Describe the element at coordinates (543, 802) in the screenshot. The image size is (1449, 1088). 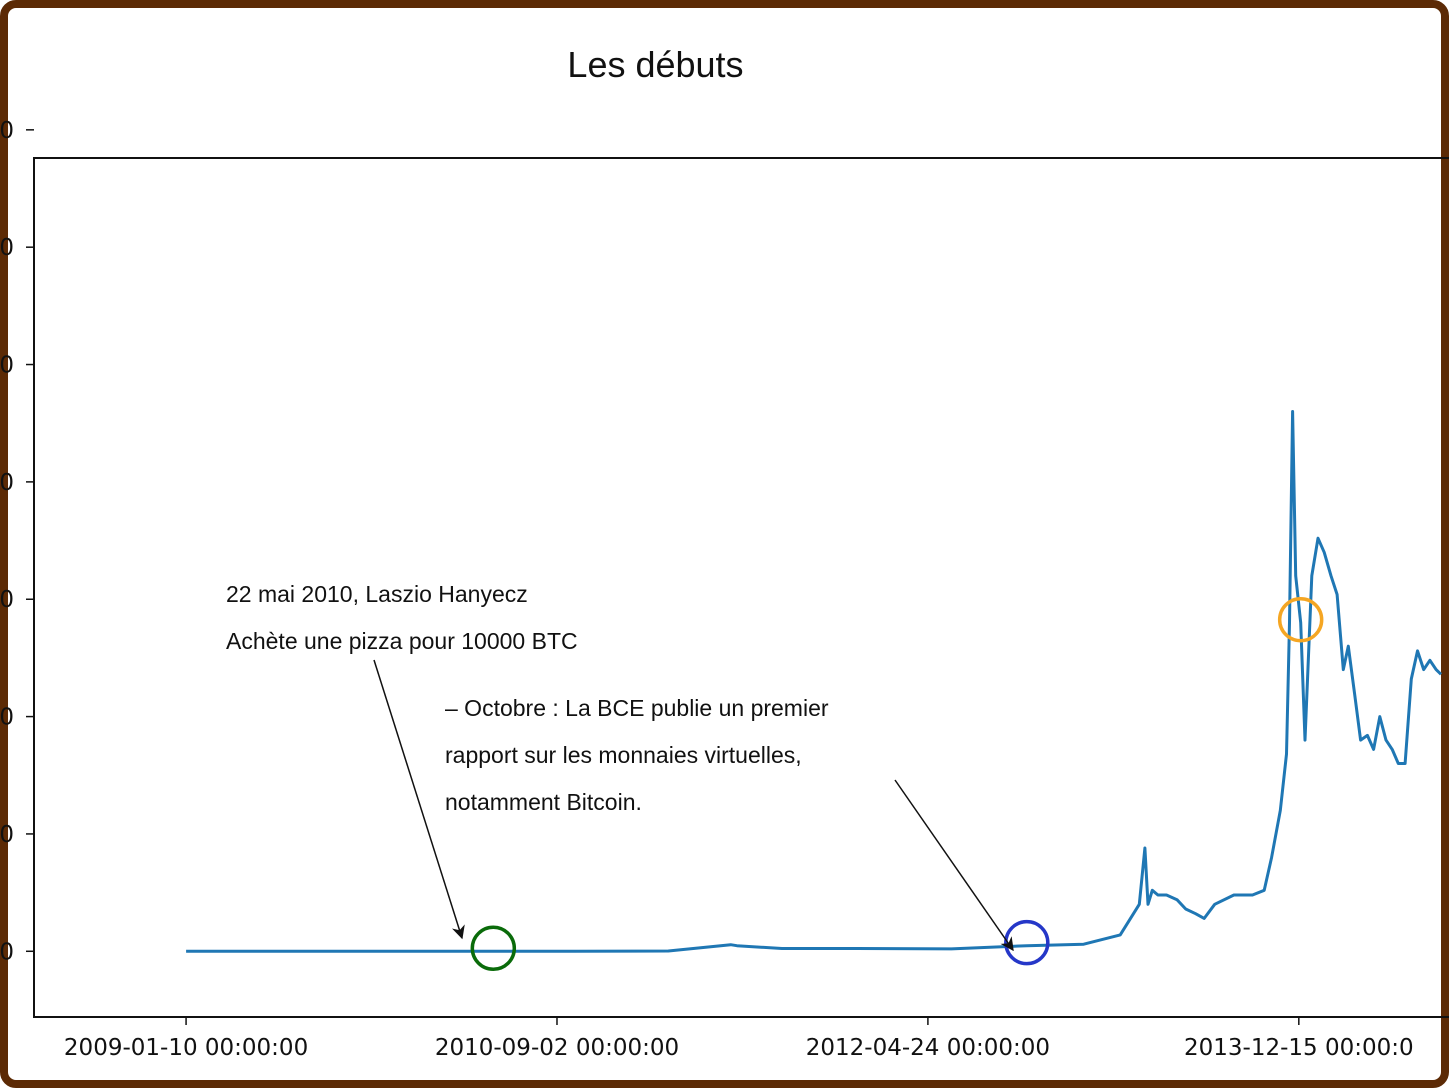
I see `annotation-text-line: notamment Bitcoin.` at that location.